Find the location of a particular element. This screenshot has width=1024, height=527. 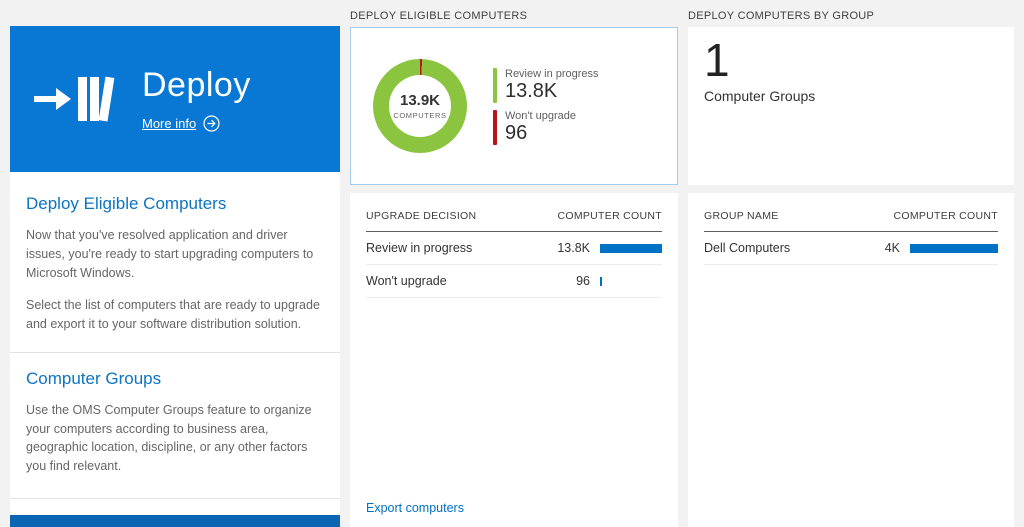

table-header-row: UPGRADE DECISION COMPUTER COUNT is located at coordinates (514, 217).